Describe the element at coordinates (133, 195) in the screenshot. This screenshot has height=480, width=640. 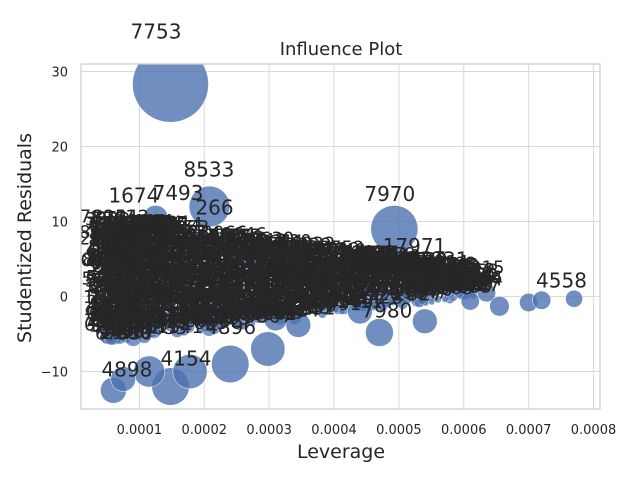
I see `point-annotation: 1674` at that location.